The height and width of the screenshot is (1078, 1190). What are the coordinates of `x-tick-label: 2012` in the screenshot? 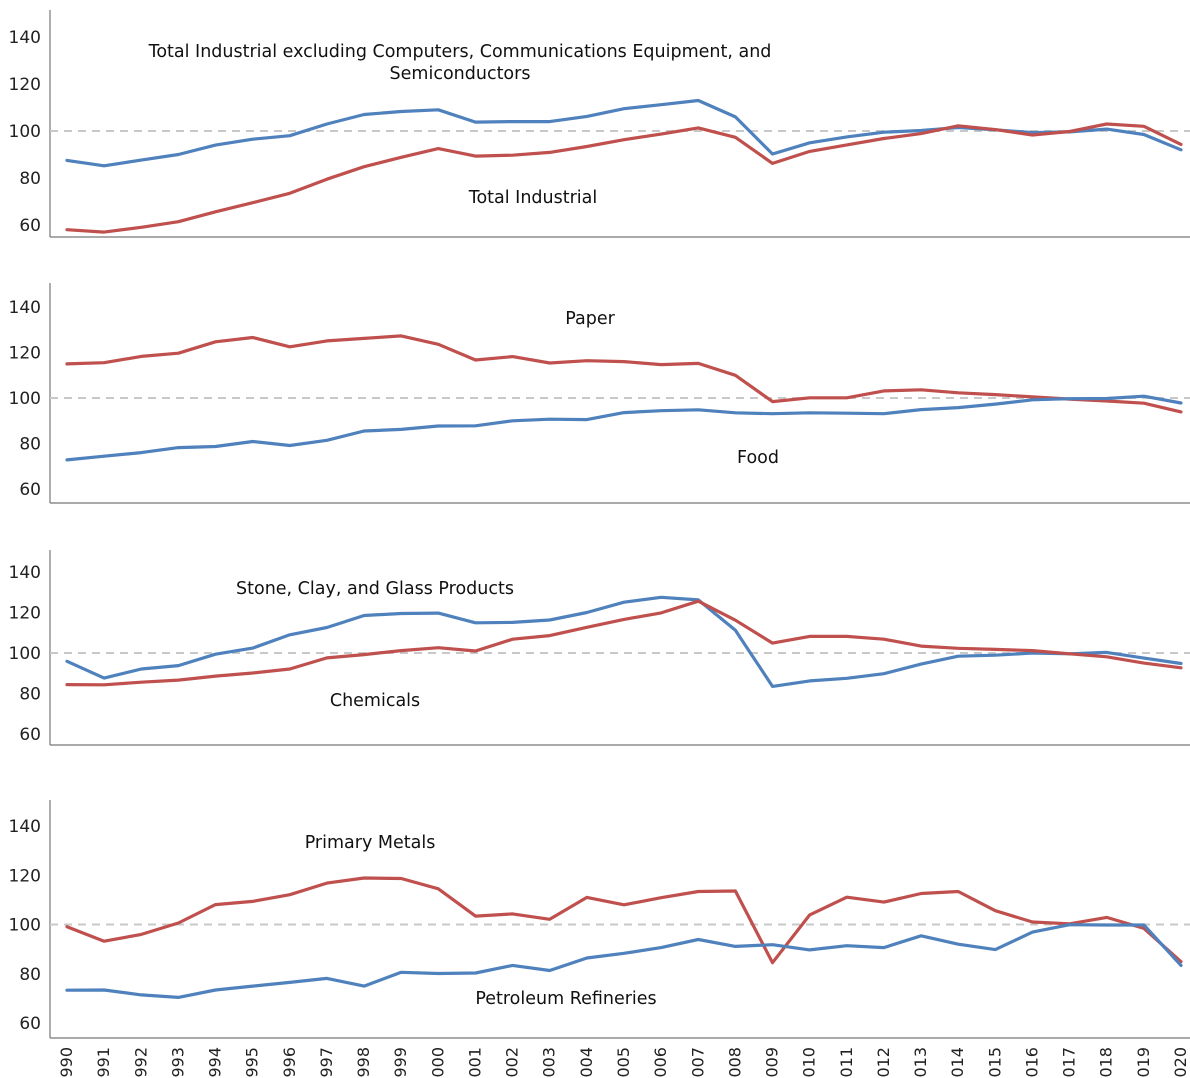 It's located at (883, 1062).